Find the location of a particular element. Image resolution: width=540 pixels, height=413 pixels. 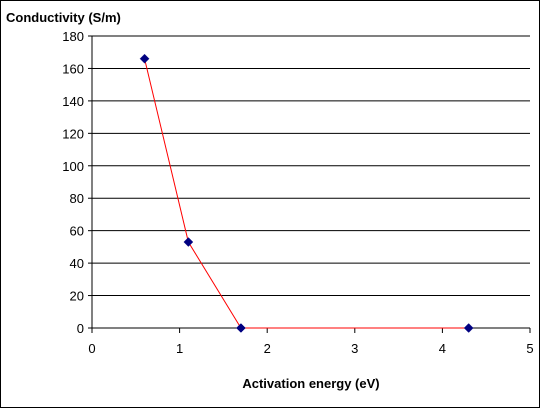

y-tick-label: 60 is located at coordinates (77, 231).